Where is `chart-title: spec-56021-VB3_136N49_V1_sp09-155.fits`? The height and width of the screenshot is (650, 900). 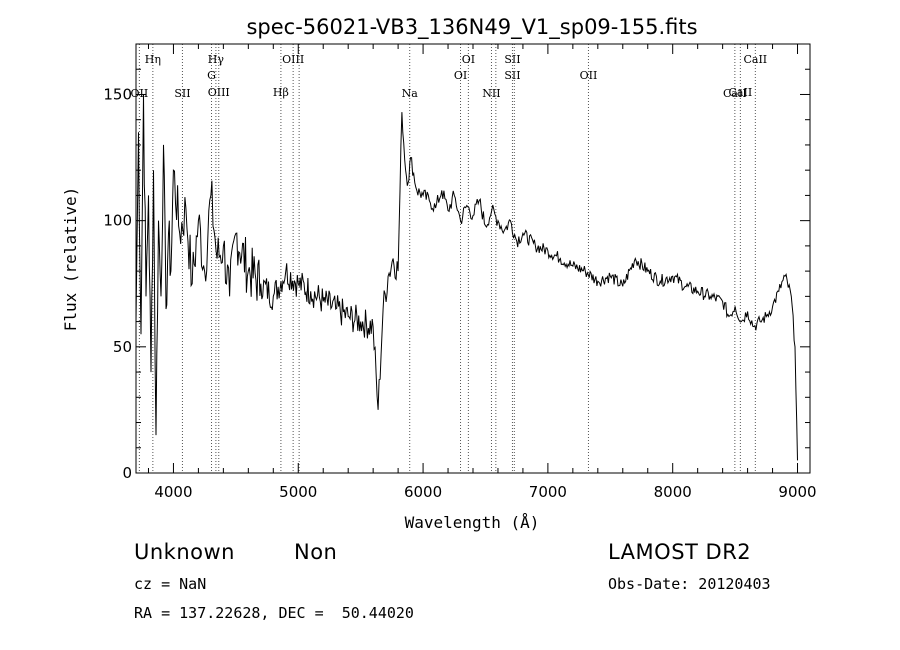
chart-title: spec-56021-VB3_136N49_V1_sp09-155.fits is located at coordinates (471, 27).